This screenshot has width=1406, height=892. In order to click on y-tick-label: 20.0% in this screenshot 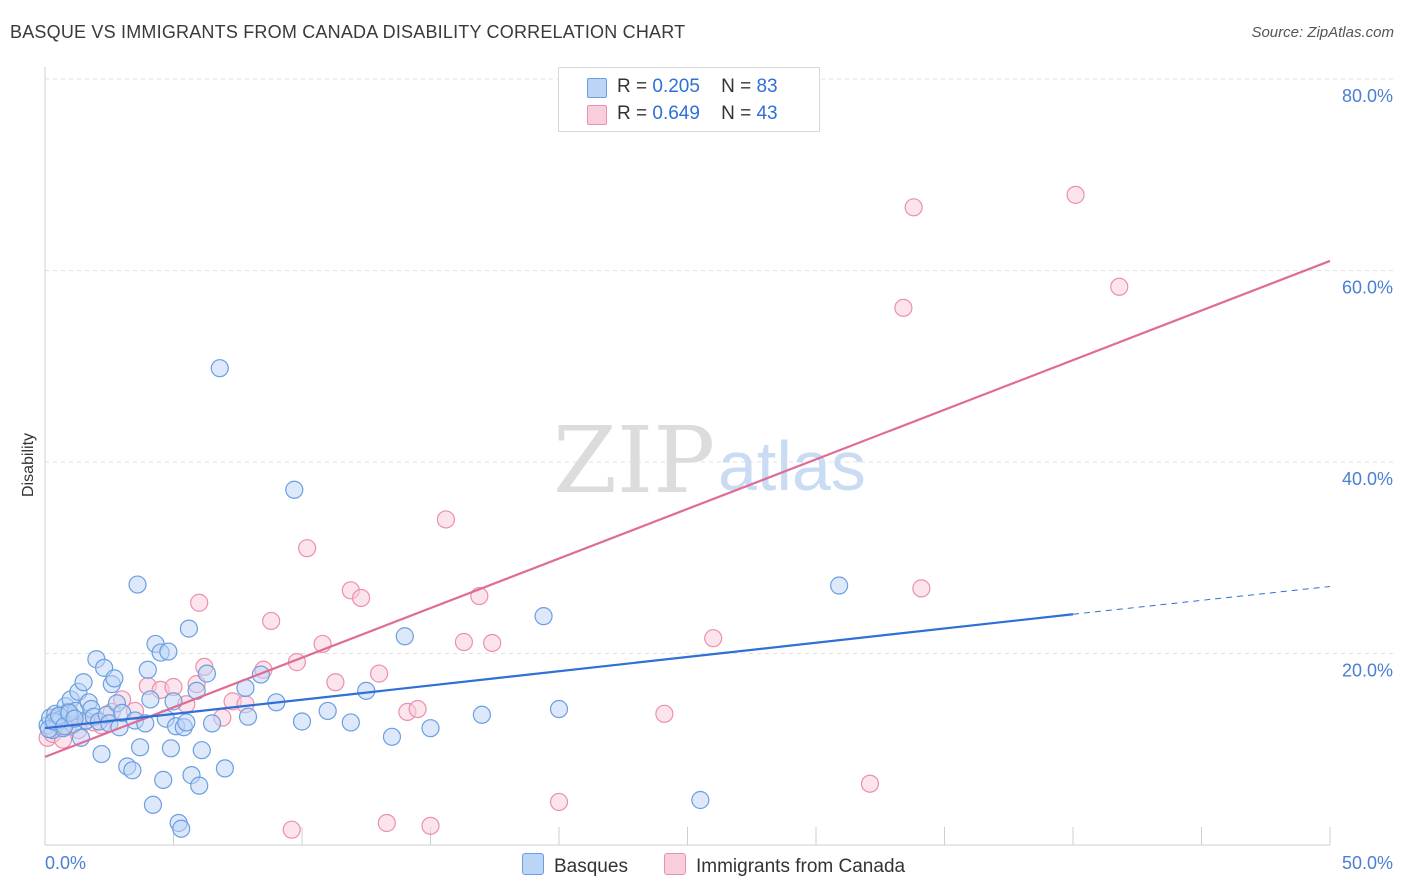, I will do `click(1367, 671)`.